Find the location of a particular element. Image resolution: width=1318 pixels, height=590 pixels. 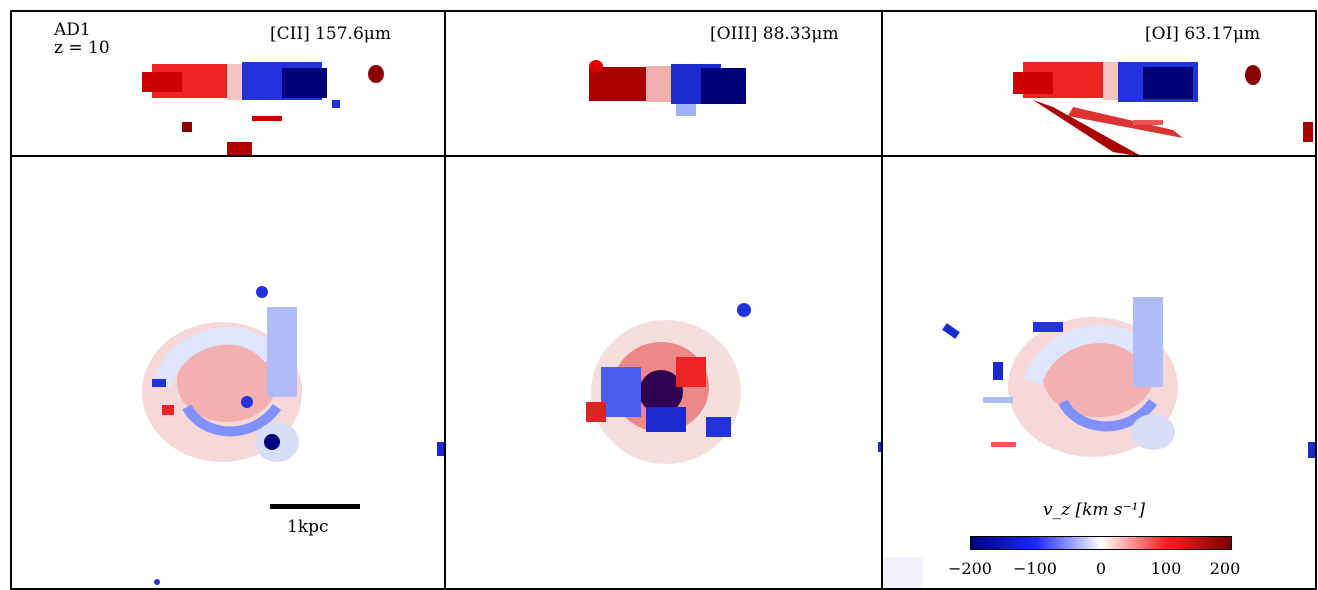

oiii-face-on-map is located at coordinates (733, 383).